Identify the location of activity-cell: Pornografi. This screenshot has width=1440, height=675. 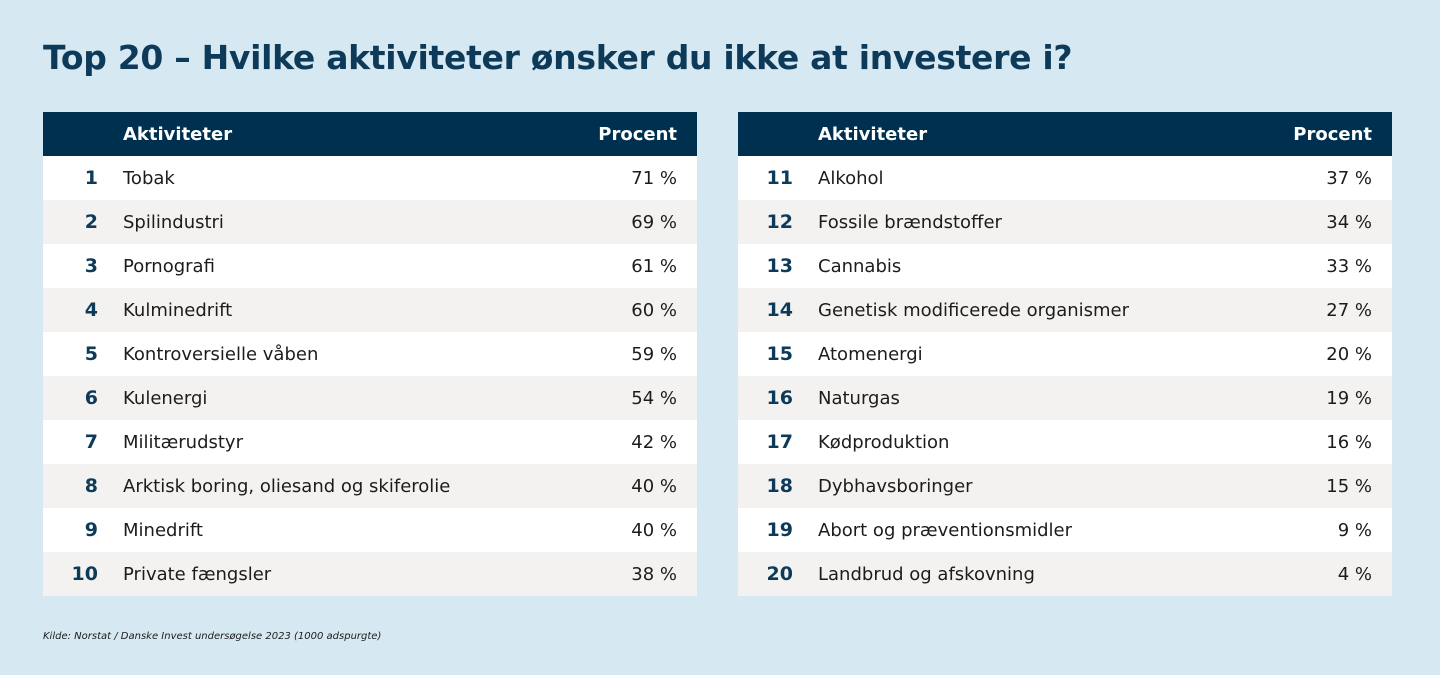
(169, 266).